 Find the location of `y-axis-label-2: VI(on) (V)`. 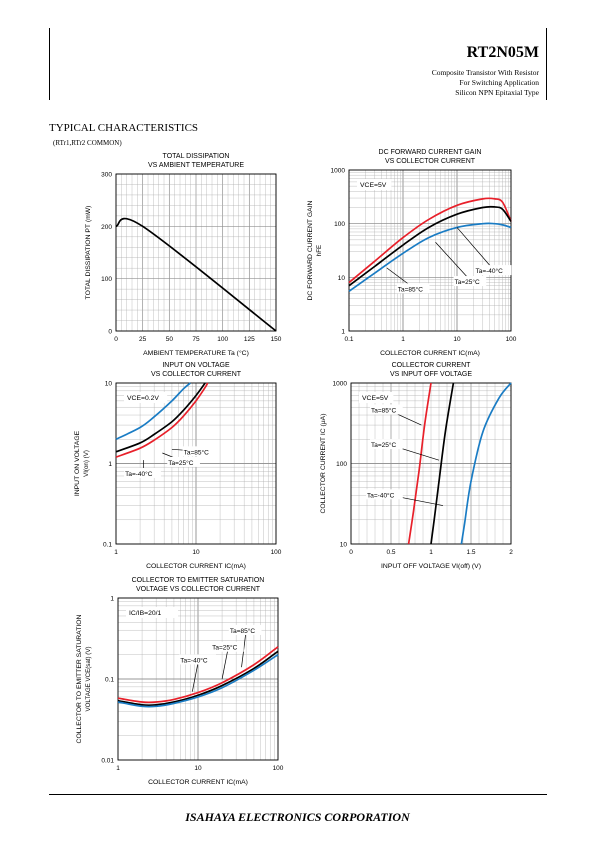

y-axis-label-2: VI(on) (V) is located at coordinates (86, 463).